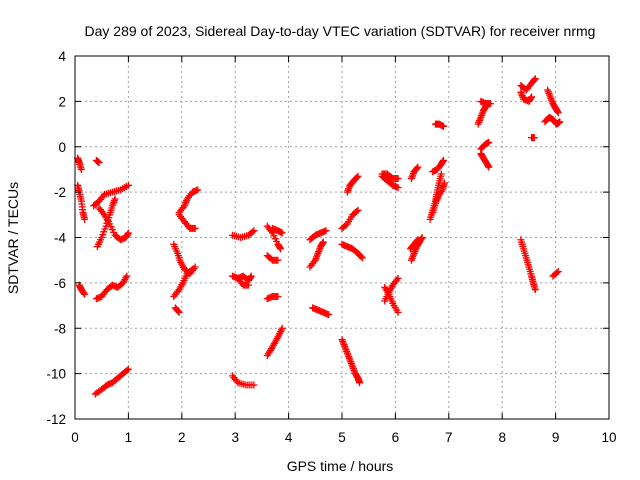  Describe the element at coordinates (235, 437) in the screenshot. I see `x-tick-label: 3` at that location.